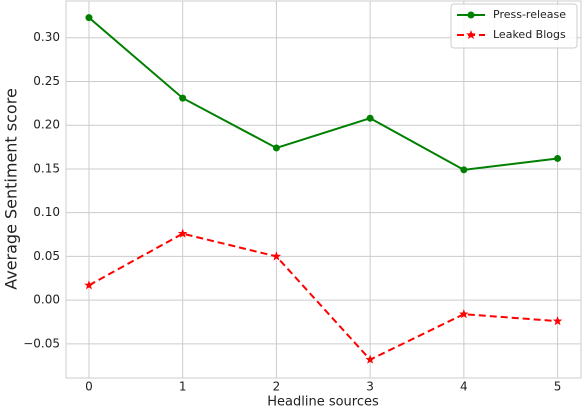 The width and height of the screenshot is (582, 410). I want to click on y-axis-label: Average Sentiment score, so click(11, 189).